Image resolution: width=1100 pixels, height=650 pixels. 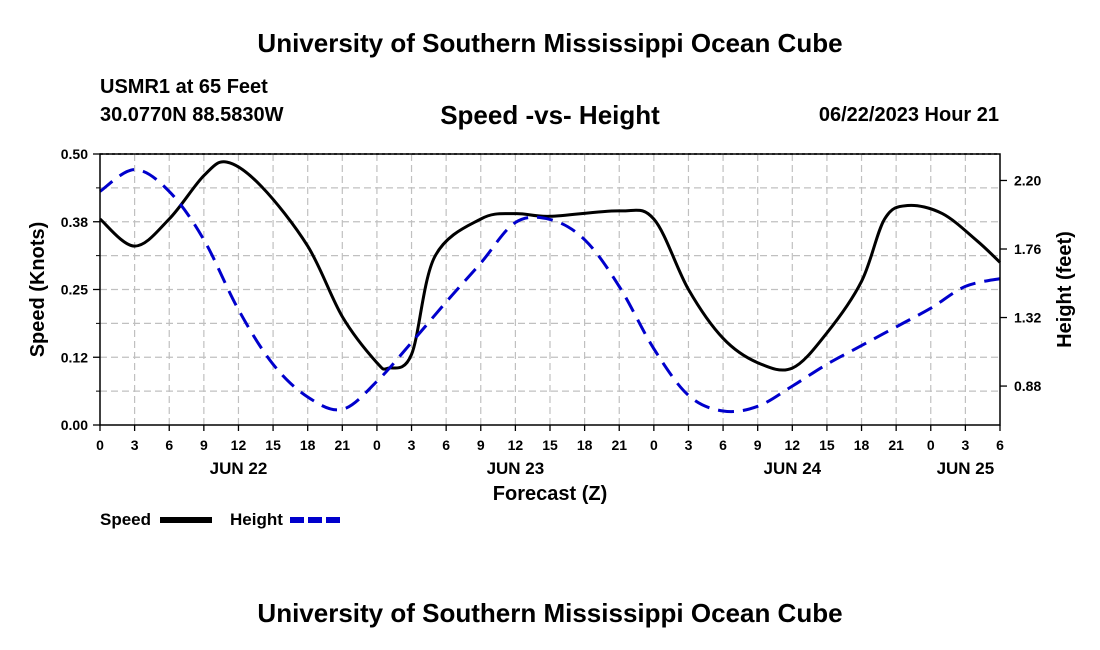 I want to click on y2-axis-title: Height (feet), so click(x=1065, y=289).